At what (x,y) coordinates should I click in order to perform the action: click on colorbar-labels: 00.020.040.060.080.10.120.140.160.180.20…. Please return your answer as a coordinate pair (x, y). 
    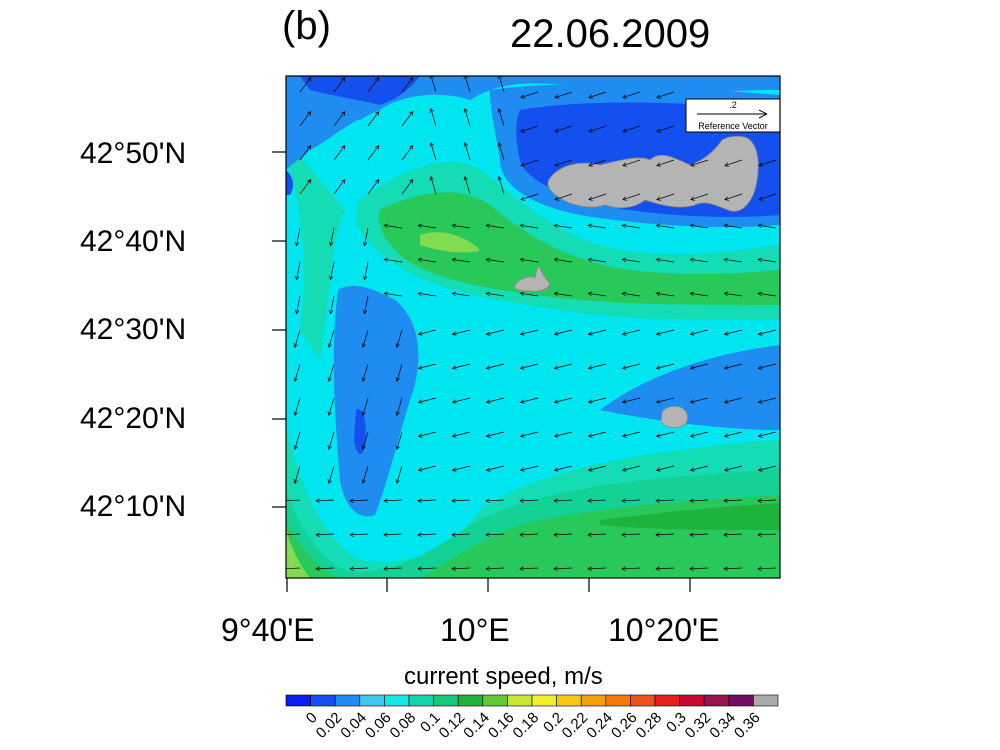
    Looking at the image, I should click on (533, 725).